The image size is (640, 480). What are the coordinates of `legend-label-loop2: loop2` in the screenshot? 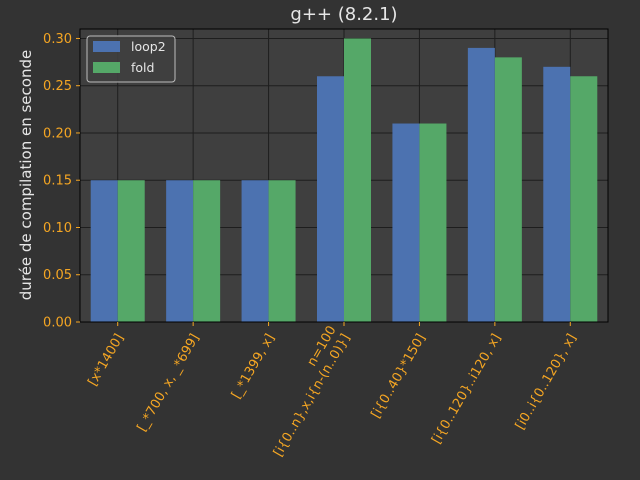 It's located at (148, 46).